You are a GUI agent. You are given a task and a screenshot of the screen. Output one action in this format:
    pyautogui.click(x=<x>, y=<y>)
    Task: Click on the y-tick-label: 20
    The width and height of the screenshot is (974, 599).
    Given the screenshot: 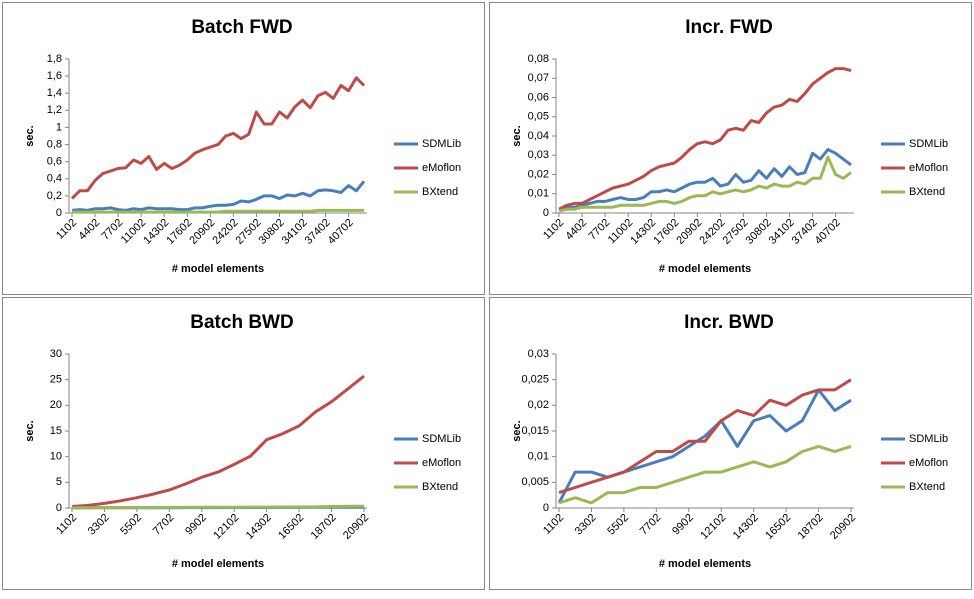 What is the action you would take?
    pyautogui.click(x=56, y=405)
    